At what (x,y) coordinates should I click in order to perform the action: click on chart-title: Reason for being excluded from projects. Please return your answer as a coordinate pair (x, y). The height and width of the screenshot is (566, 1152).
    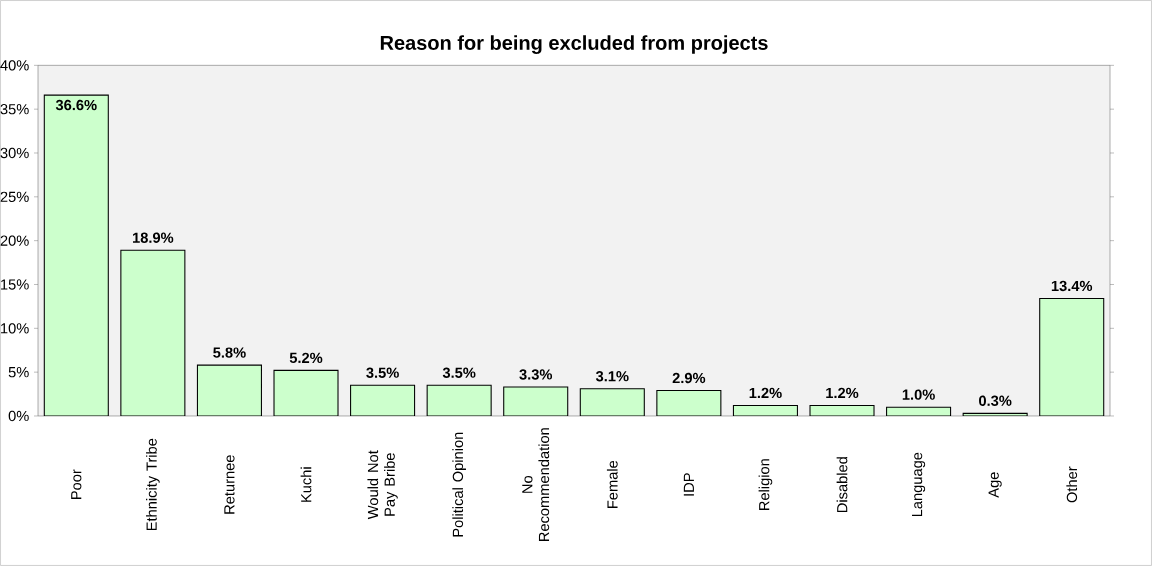
    Looking at the image, I should click on (574, 44).